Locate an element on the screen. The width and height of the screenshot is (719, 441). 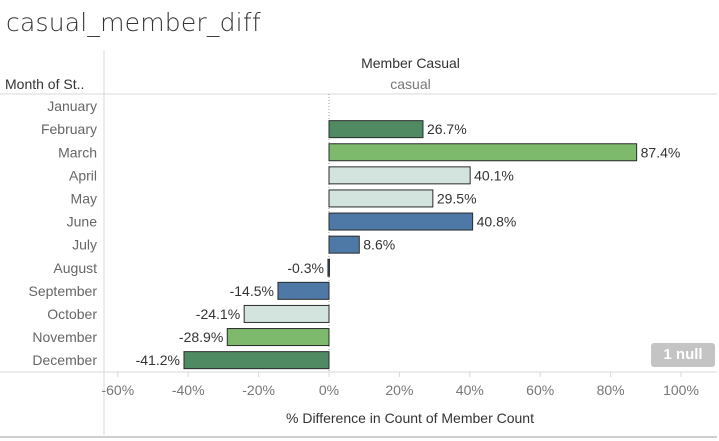
row-label-september: September is located at coordinates (63, 291).